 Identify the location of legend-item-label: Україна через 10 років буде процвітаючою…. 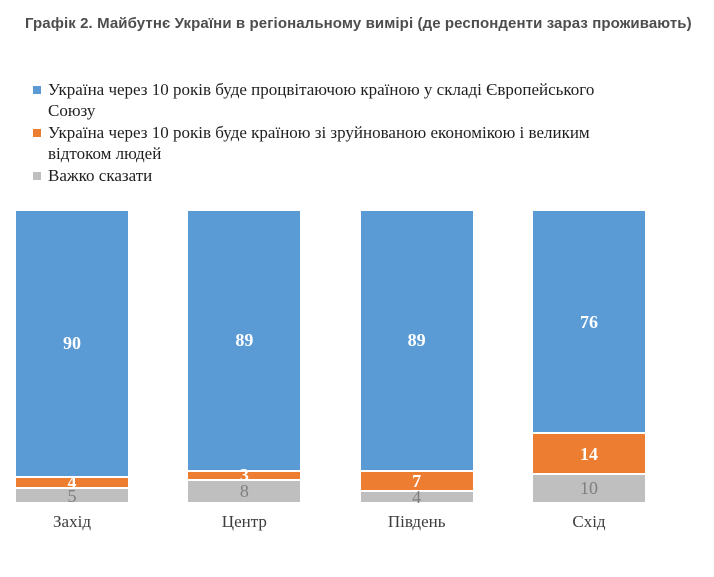
(321, 100).